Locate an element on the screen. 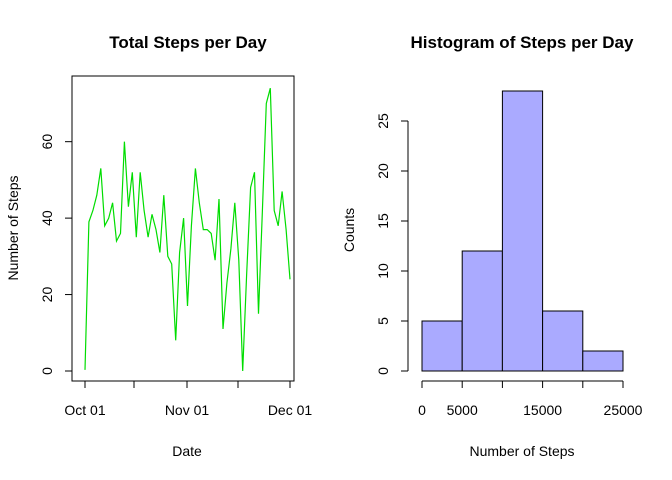 The image size is (672, 480). line-chart-title: Total Steps per Day is located at coordinates (188, 42).